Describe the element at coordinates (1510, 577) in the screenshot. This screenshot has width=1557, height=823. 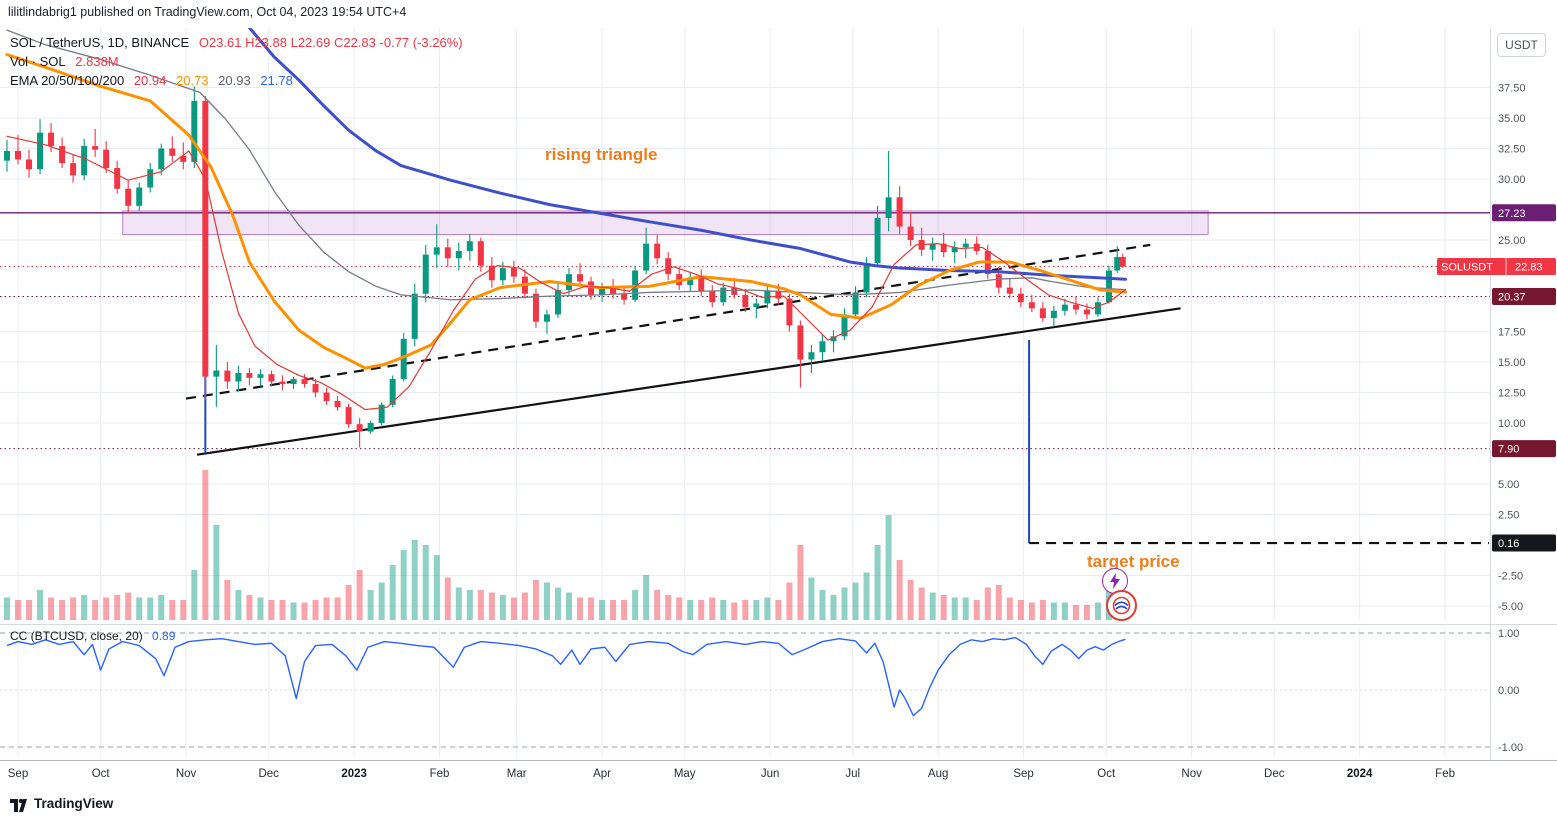
I see `price-tick-label: -2.50` at that location.